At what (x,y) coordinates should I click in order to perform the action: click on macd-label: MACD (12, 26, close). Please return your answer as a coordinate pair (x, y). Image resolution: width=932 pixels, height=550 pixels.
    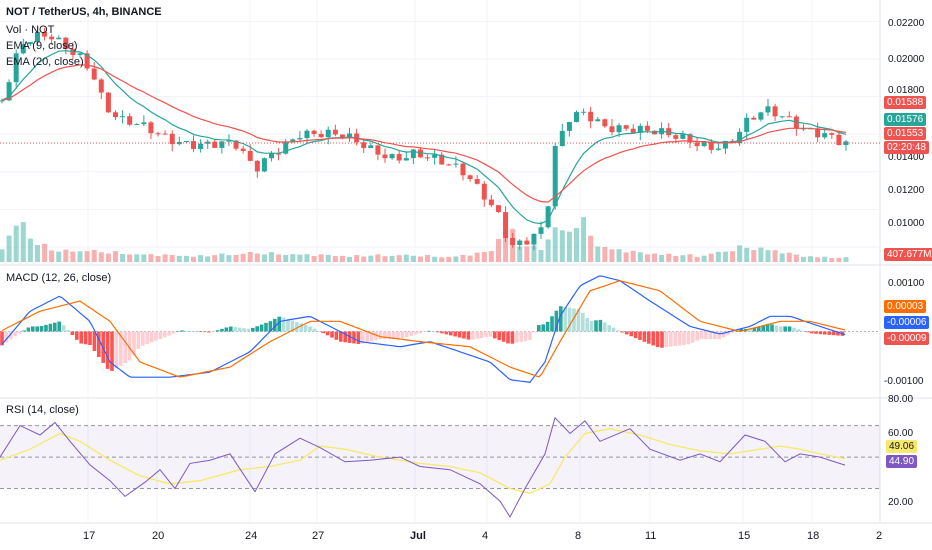
    Looking at the image, I should click on (59, 278).